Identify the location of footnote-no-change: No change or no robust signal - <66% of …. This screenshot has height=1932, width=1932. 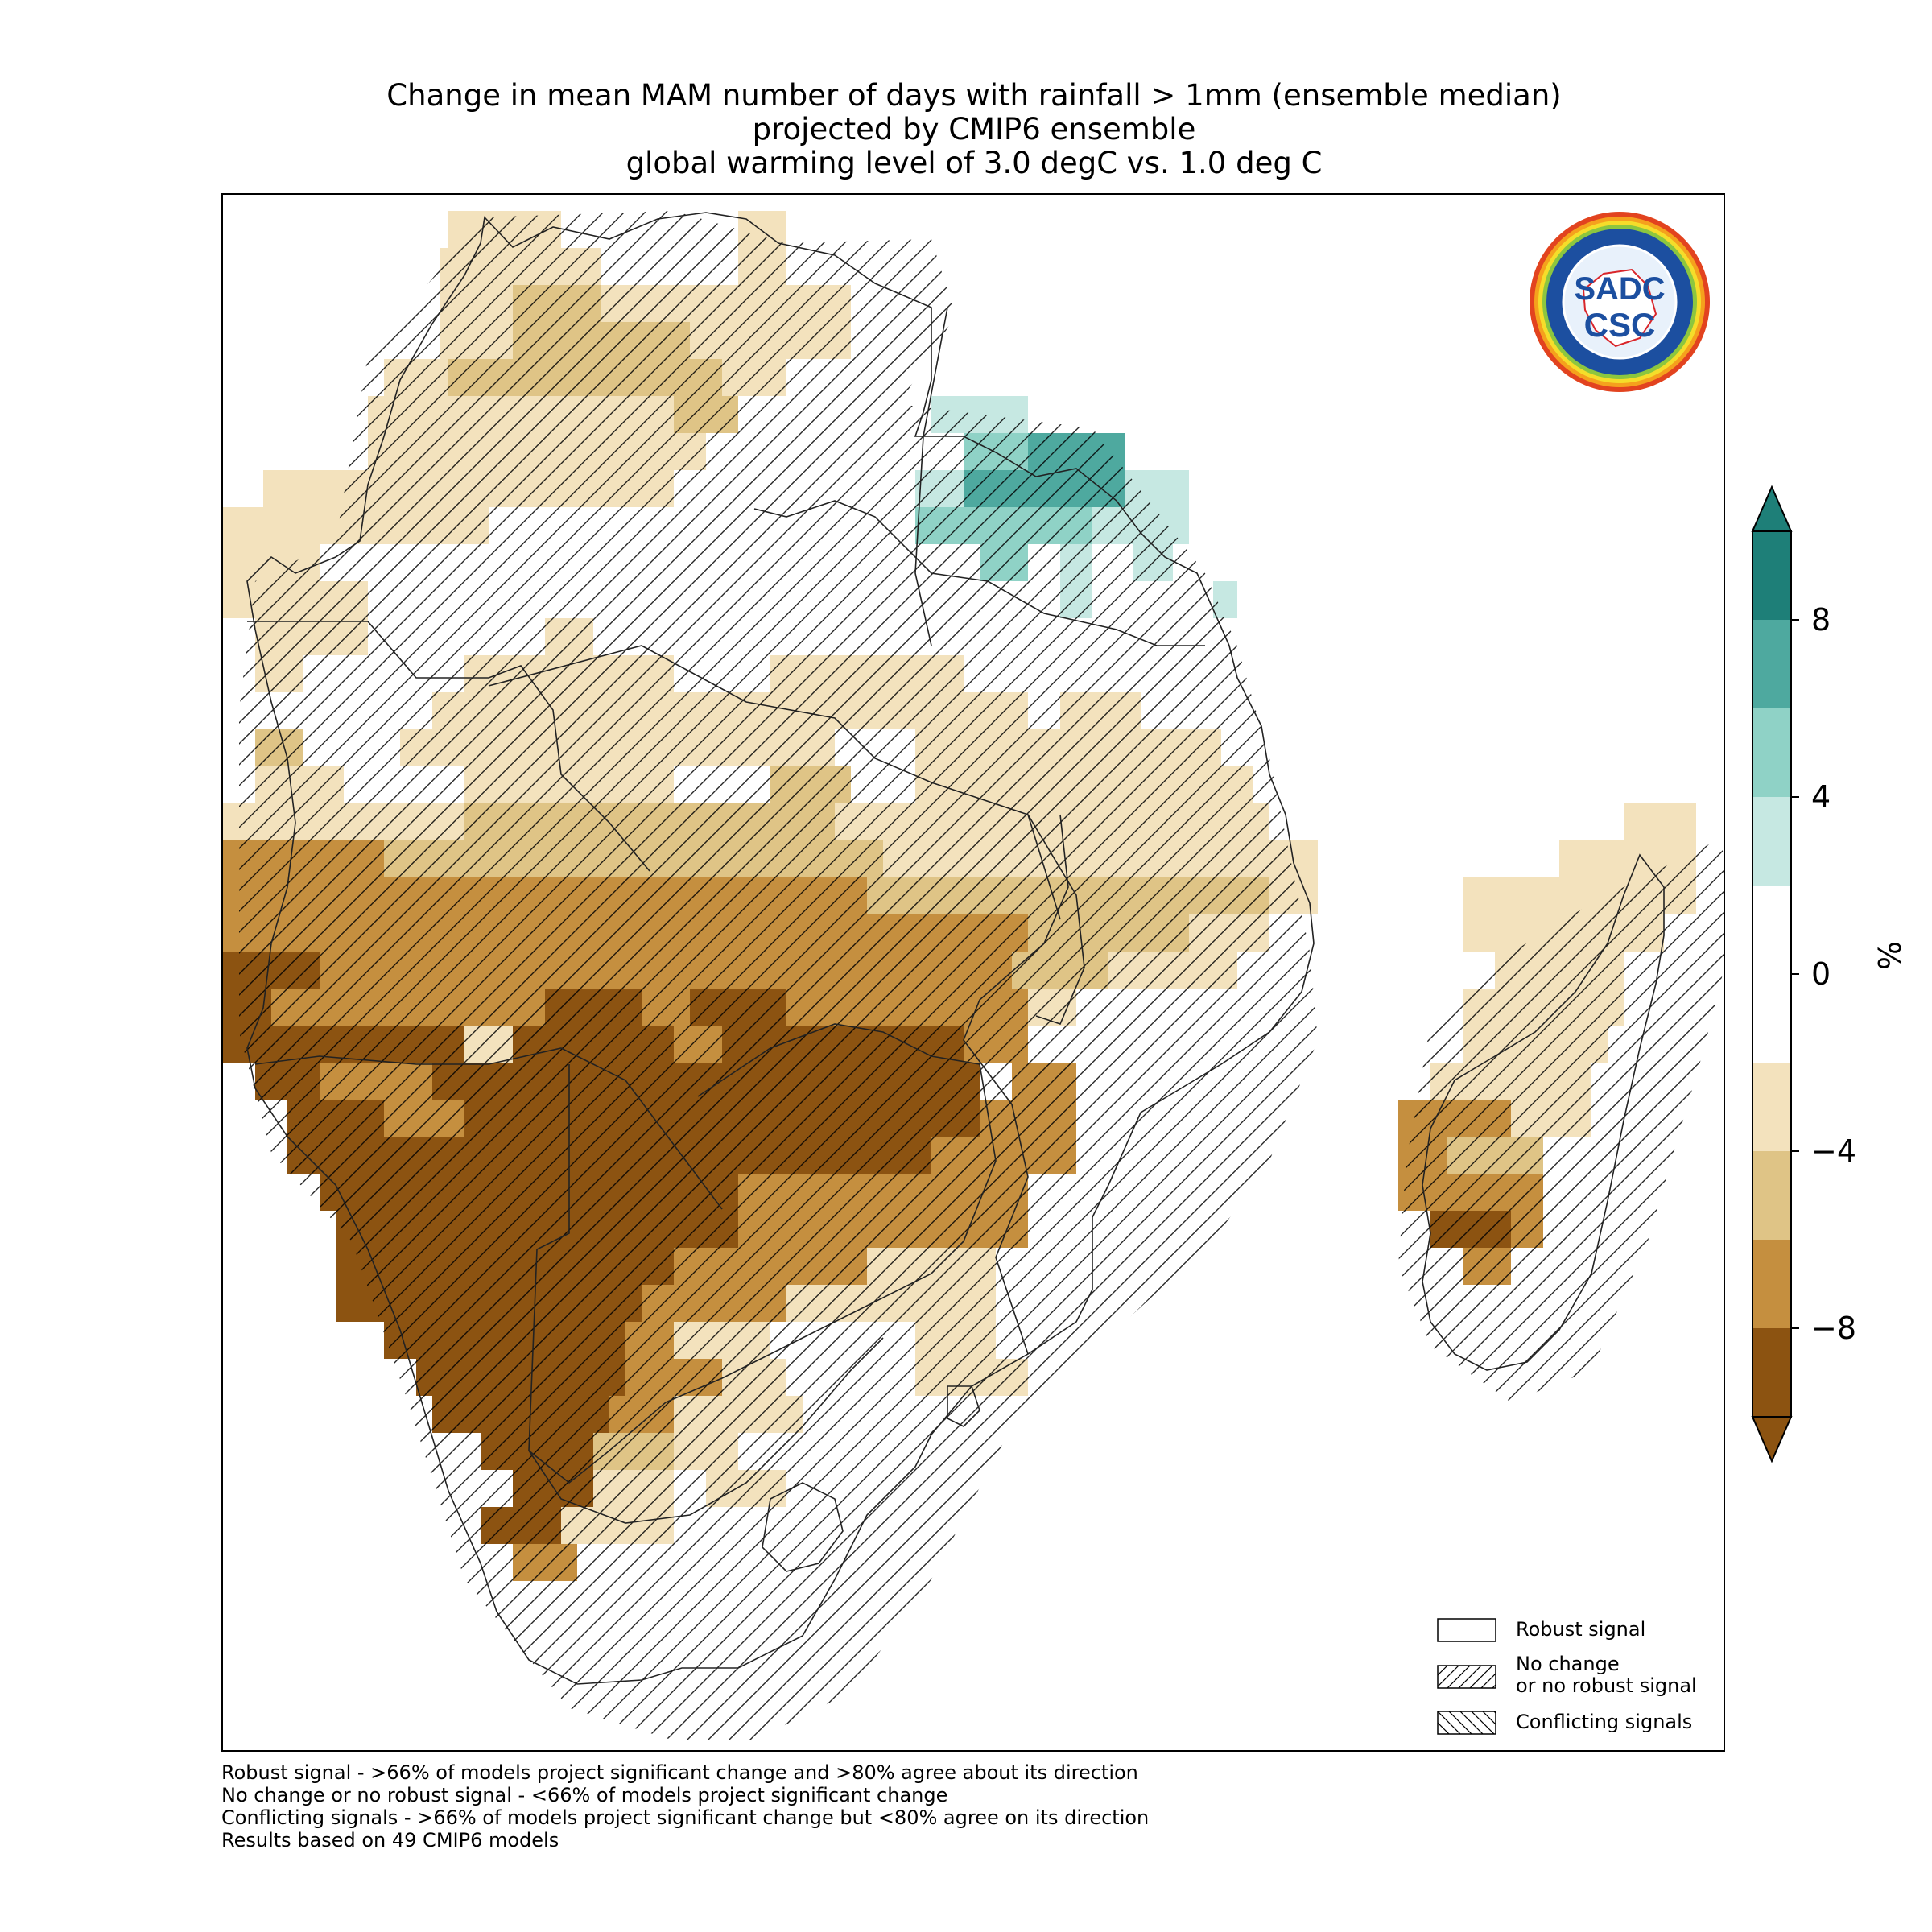
(584, 1795).